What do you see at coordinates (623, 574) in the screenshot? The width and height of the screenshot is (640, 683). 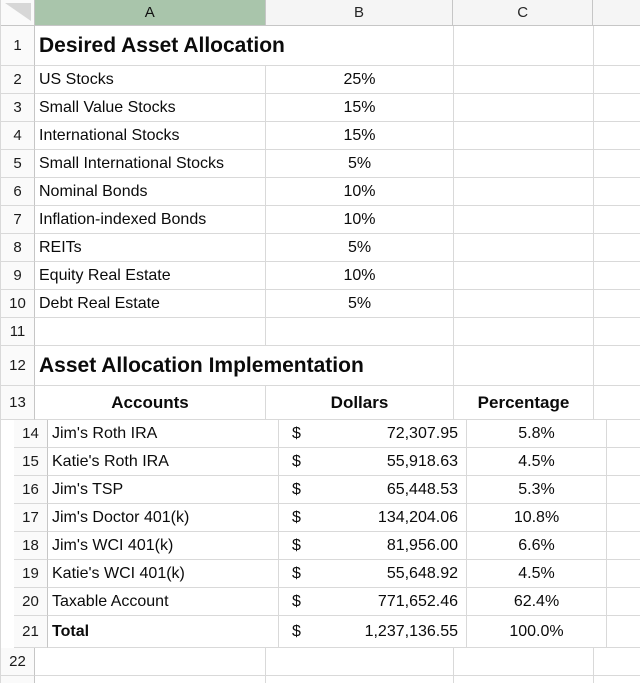 I see `cell-D19` at bounding box center [623, 574].